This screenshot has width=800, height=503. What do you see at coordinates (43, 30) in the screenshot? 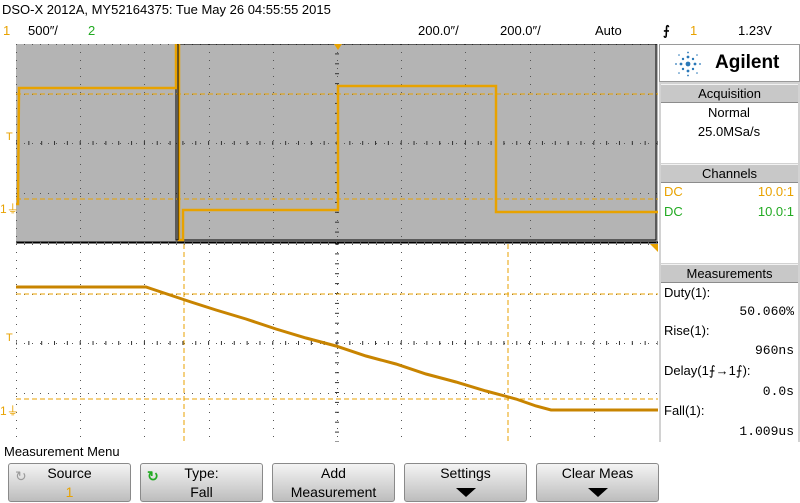
I see `ch1-scale: 500″/` at bounding box center [43, 30].